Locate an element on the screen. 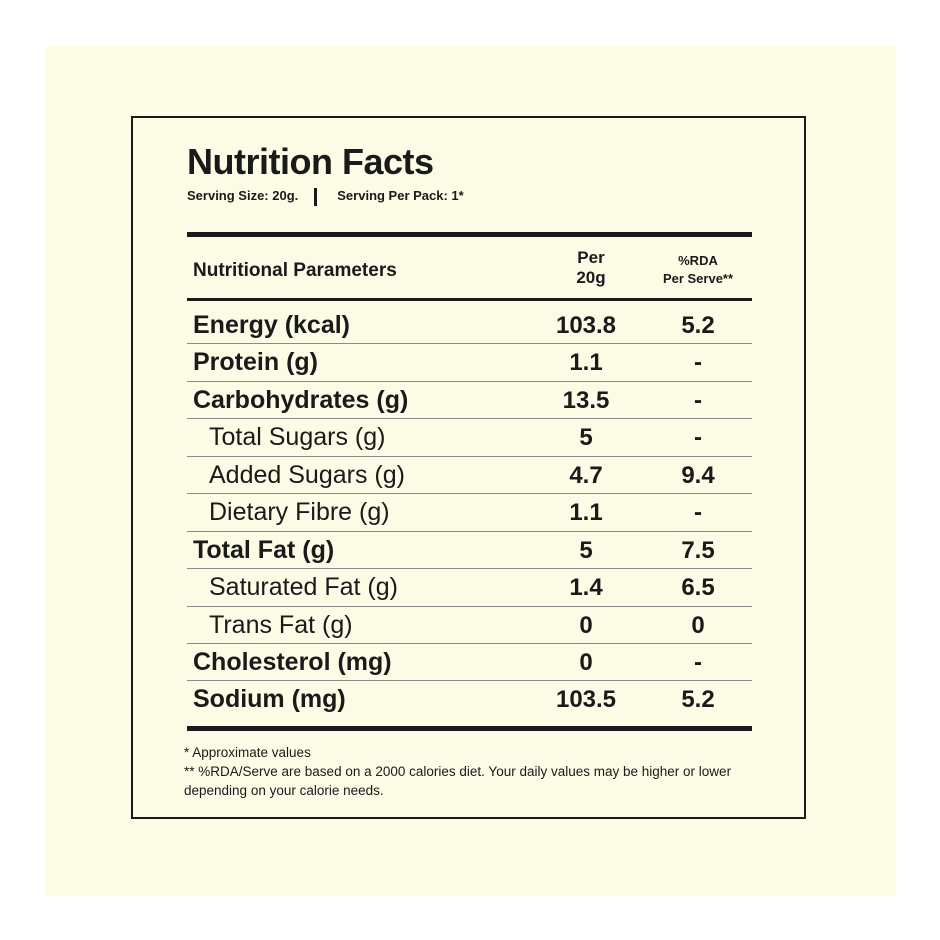 The image size is (940, 940). table-row: Carbohydrates (g) 13.5 - is located at coordinates (469, 401).